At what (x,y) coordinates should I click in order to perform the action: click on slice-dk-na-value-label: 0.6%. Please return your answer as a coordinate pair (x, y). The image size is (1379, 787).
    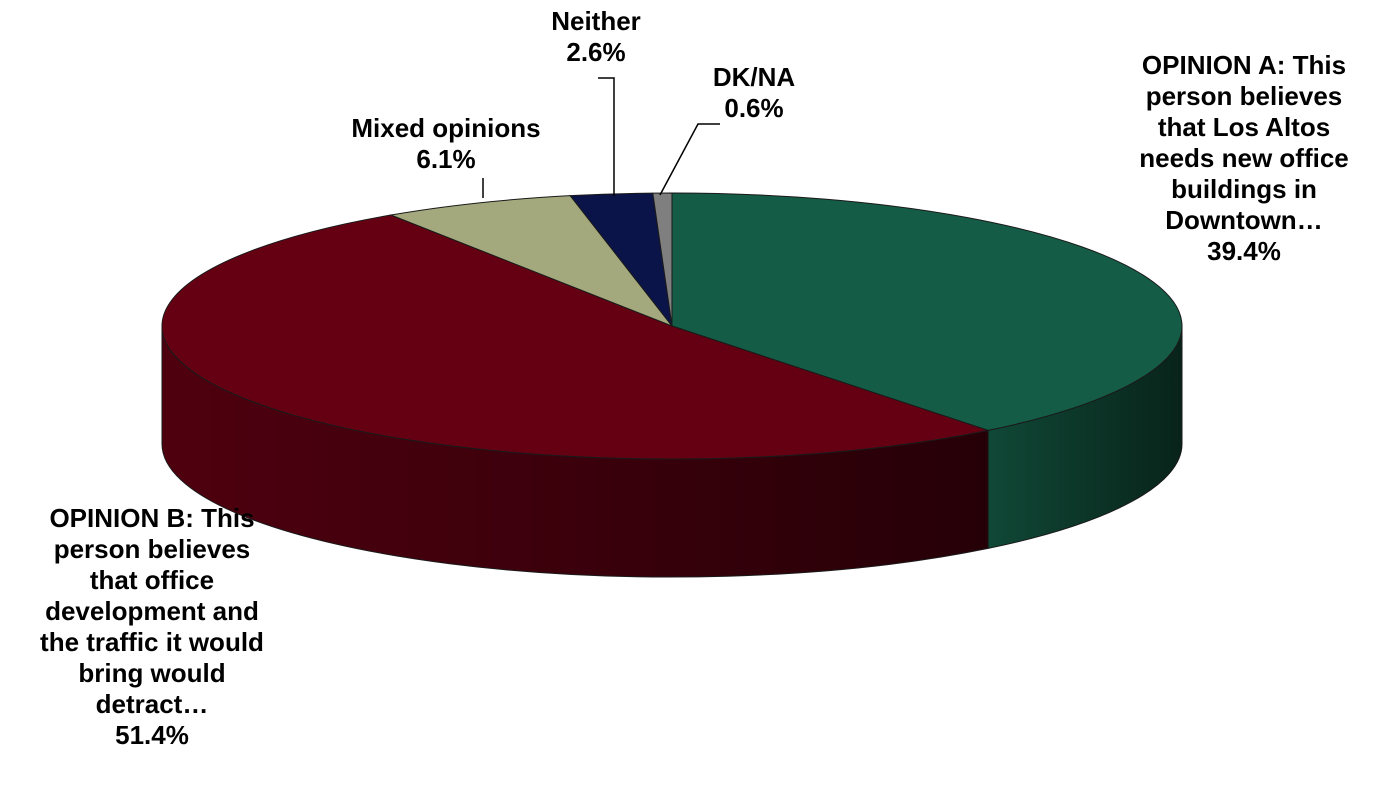
    Looking at the image, I should click on (753, 108).